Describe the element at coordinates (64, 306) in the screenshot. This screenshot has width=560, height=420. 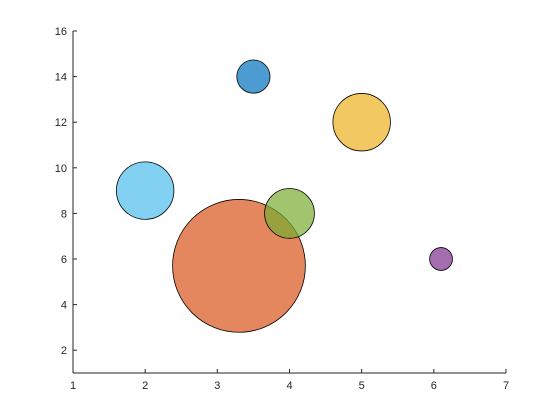
I see `y-tick-label: 4` at that location.